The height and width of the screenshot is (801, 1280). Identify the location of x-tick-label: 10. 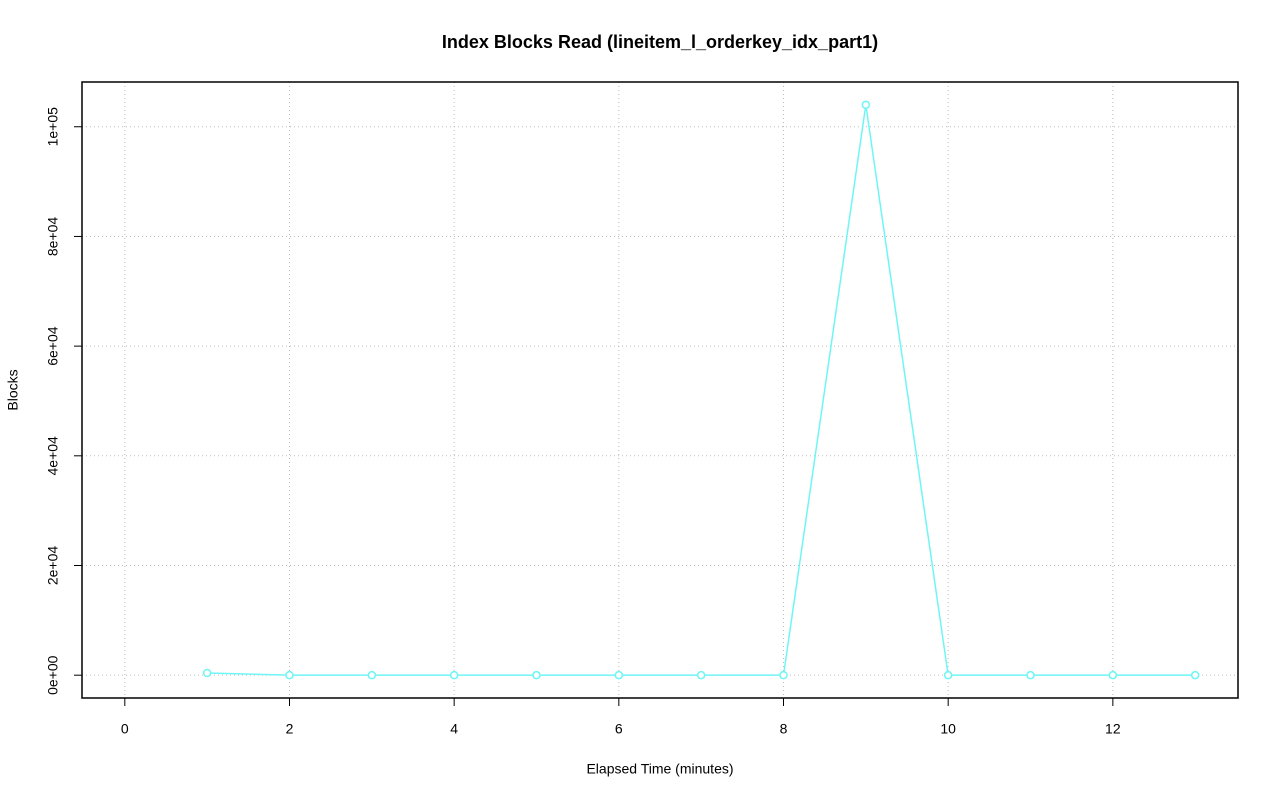
(948, 729).